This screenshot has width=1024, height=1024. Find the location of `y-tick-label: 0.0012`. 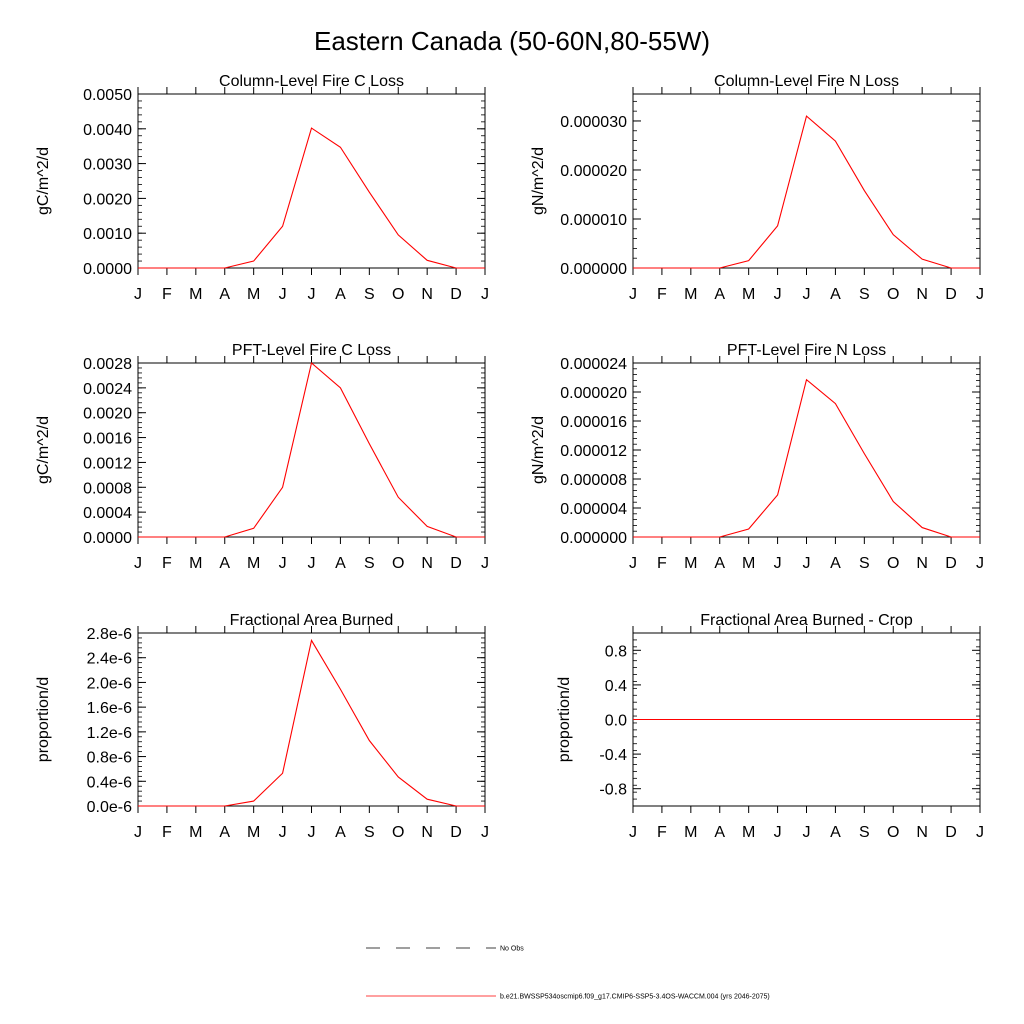

y-tick-label: 0.0012 is located at coordinates (107, 463).